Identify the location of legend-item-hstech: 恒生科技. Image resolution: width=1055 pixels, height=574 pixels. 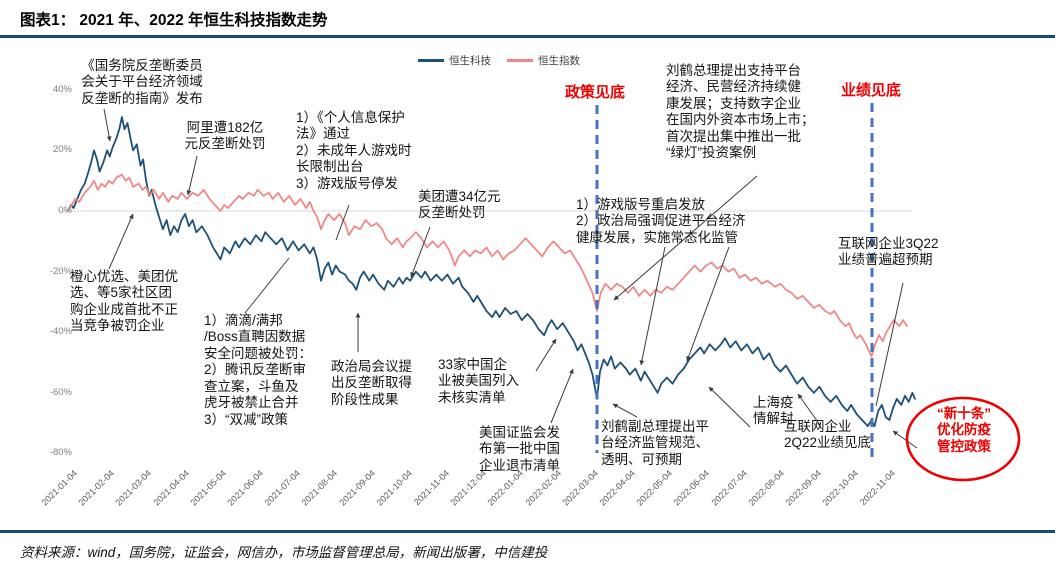
(454, 60).